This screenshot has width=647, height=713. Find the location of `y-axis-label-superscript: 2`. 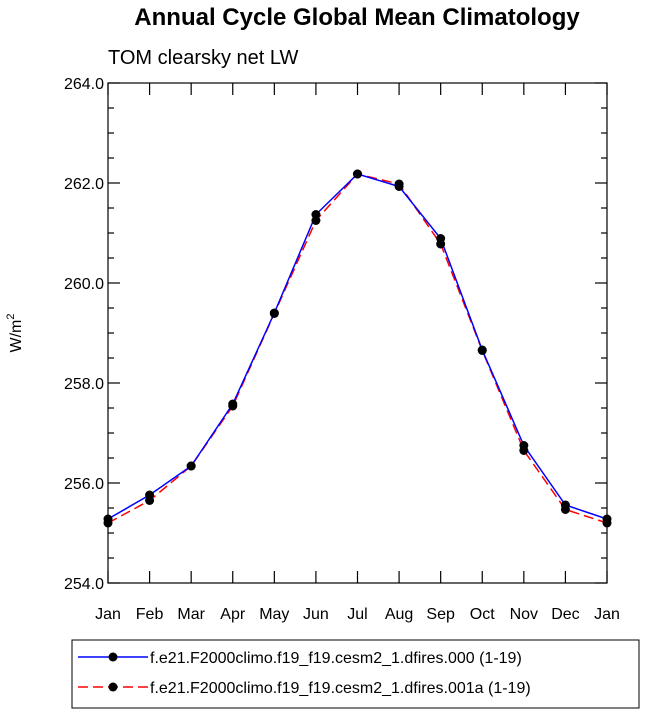

y-axis-label-superscript: 2 is located at coordinates (11, 317).